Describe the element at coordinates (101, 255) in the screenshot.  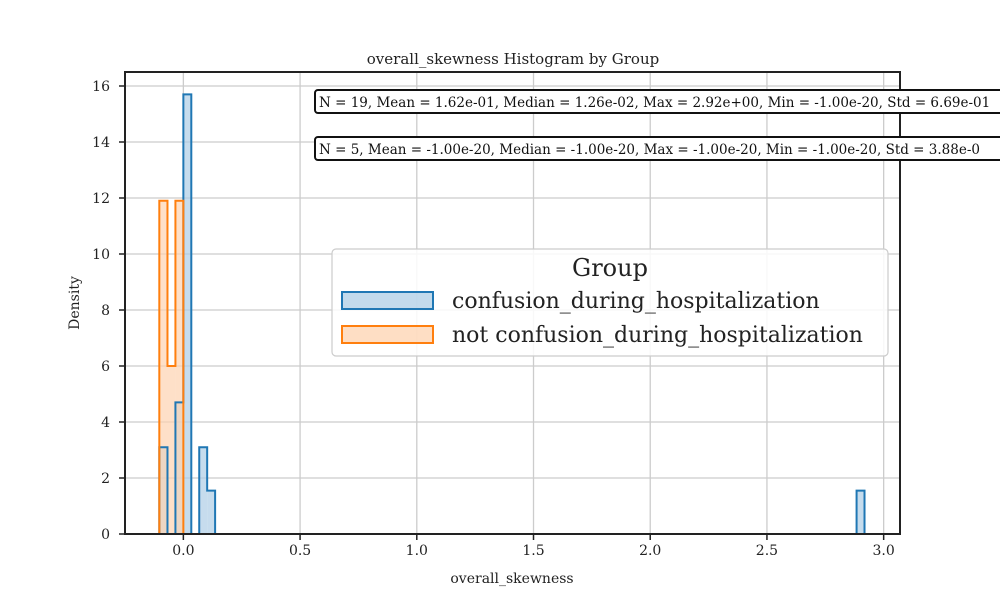
I see `y-tick-label-5: 10` at that location.